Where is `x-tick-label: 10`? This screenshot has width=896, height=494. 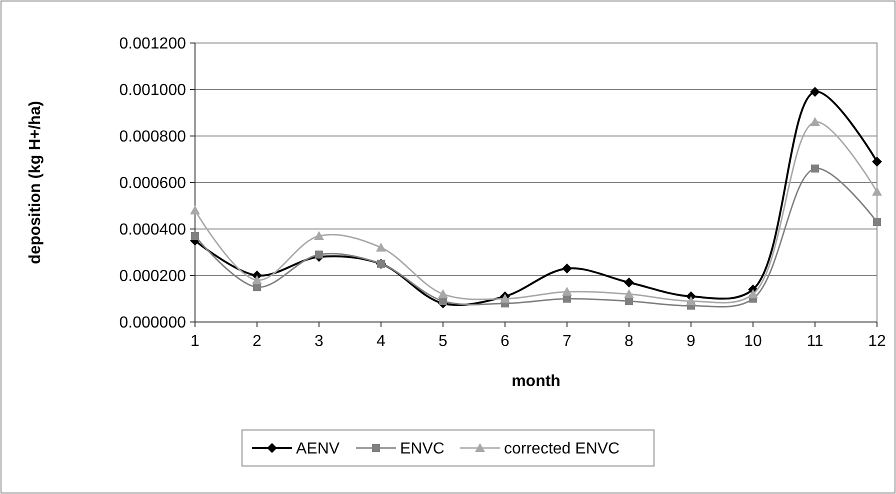 x-tick-label: 10 is located at coordinates (753, 341).